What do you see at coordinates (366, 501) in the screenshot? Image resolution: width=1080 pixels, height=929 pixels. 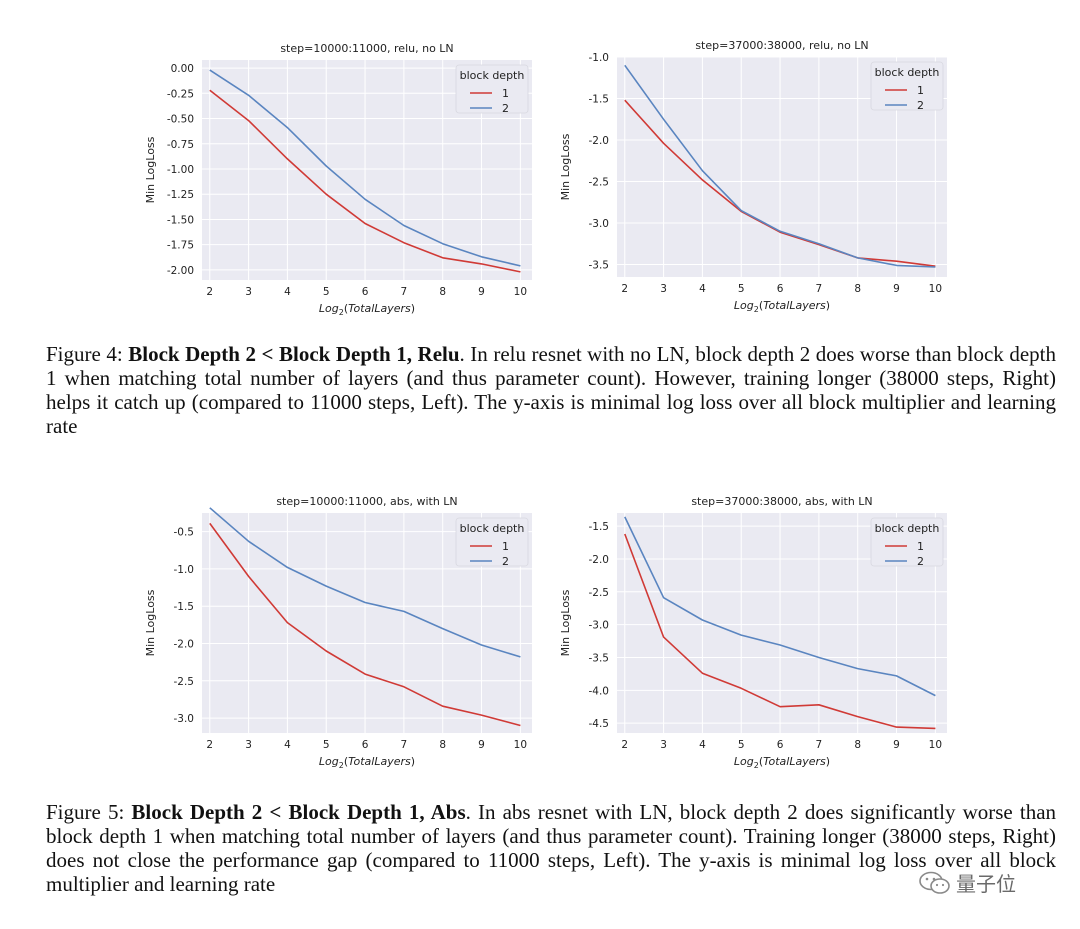 I see `chart-title: step=10000:11000, abs, with LN` at bounding box center [366, 501].